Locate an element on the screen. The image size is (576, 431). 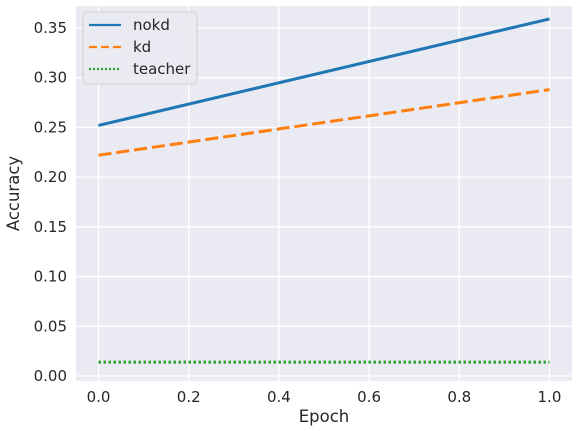
x-tick-label: 1.0 is located at coordinates (550, 397).